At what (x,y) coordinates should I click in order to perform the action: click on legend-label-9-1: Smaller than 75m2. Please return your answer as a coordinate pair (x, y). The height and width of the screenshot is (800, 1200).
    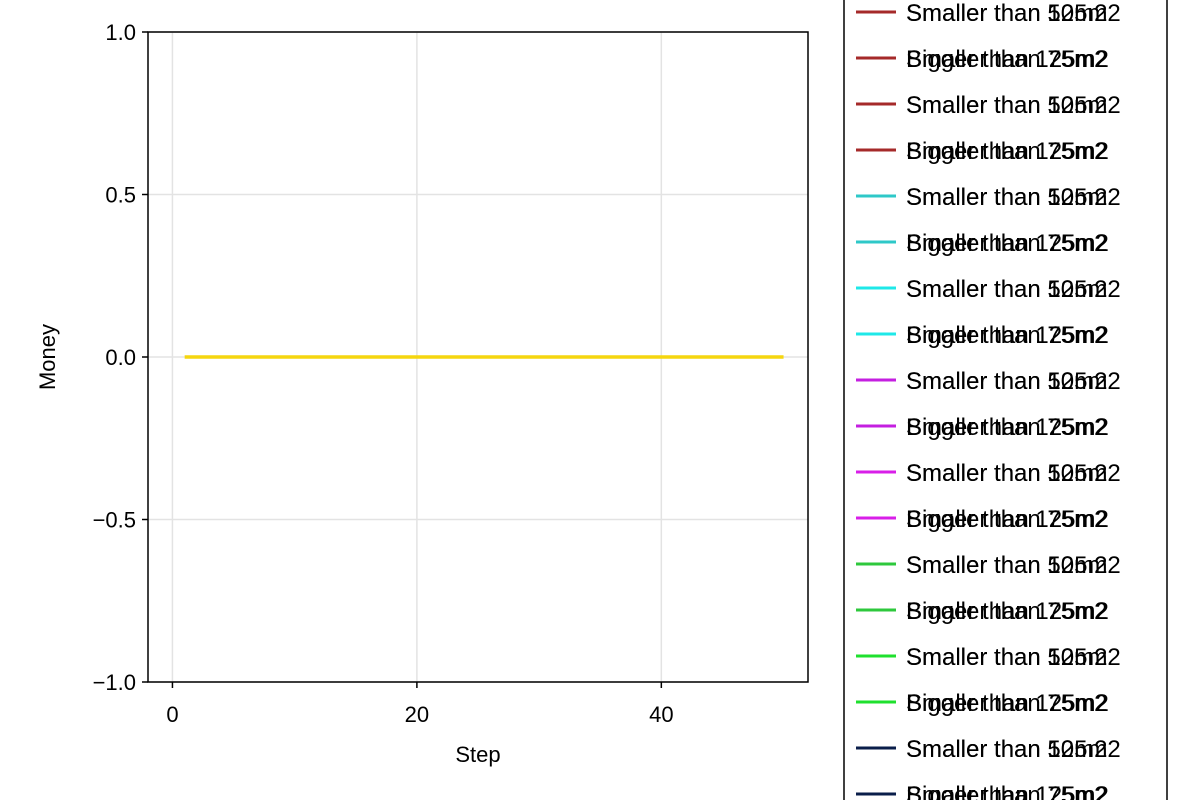
    Looking at the image, I should click on (1006, 427).